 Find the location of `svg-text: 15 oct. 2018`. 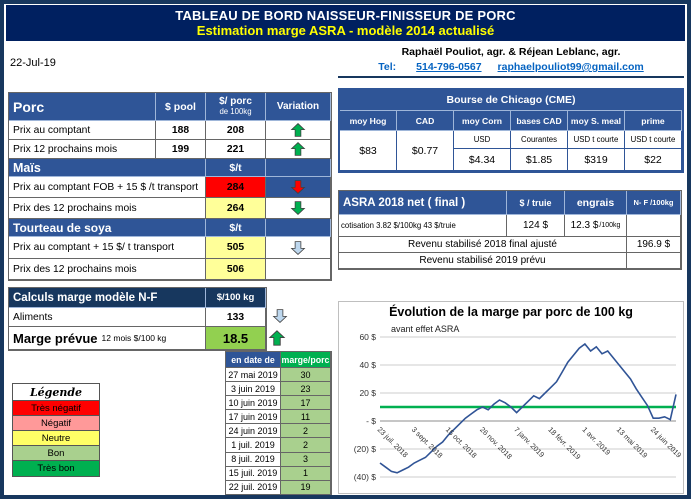

svg-text: 15 oct. 2018 is located at coordinates (461, 442).